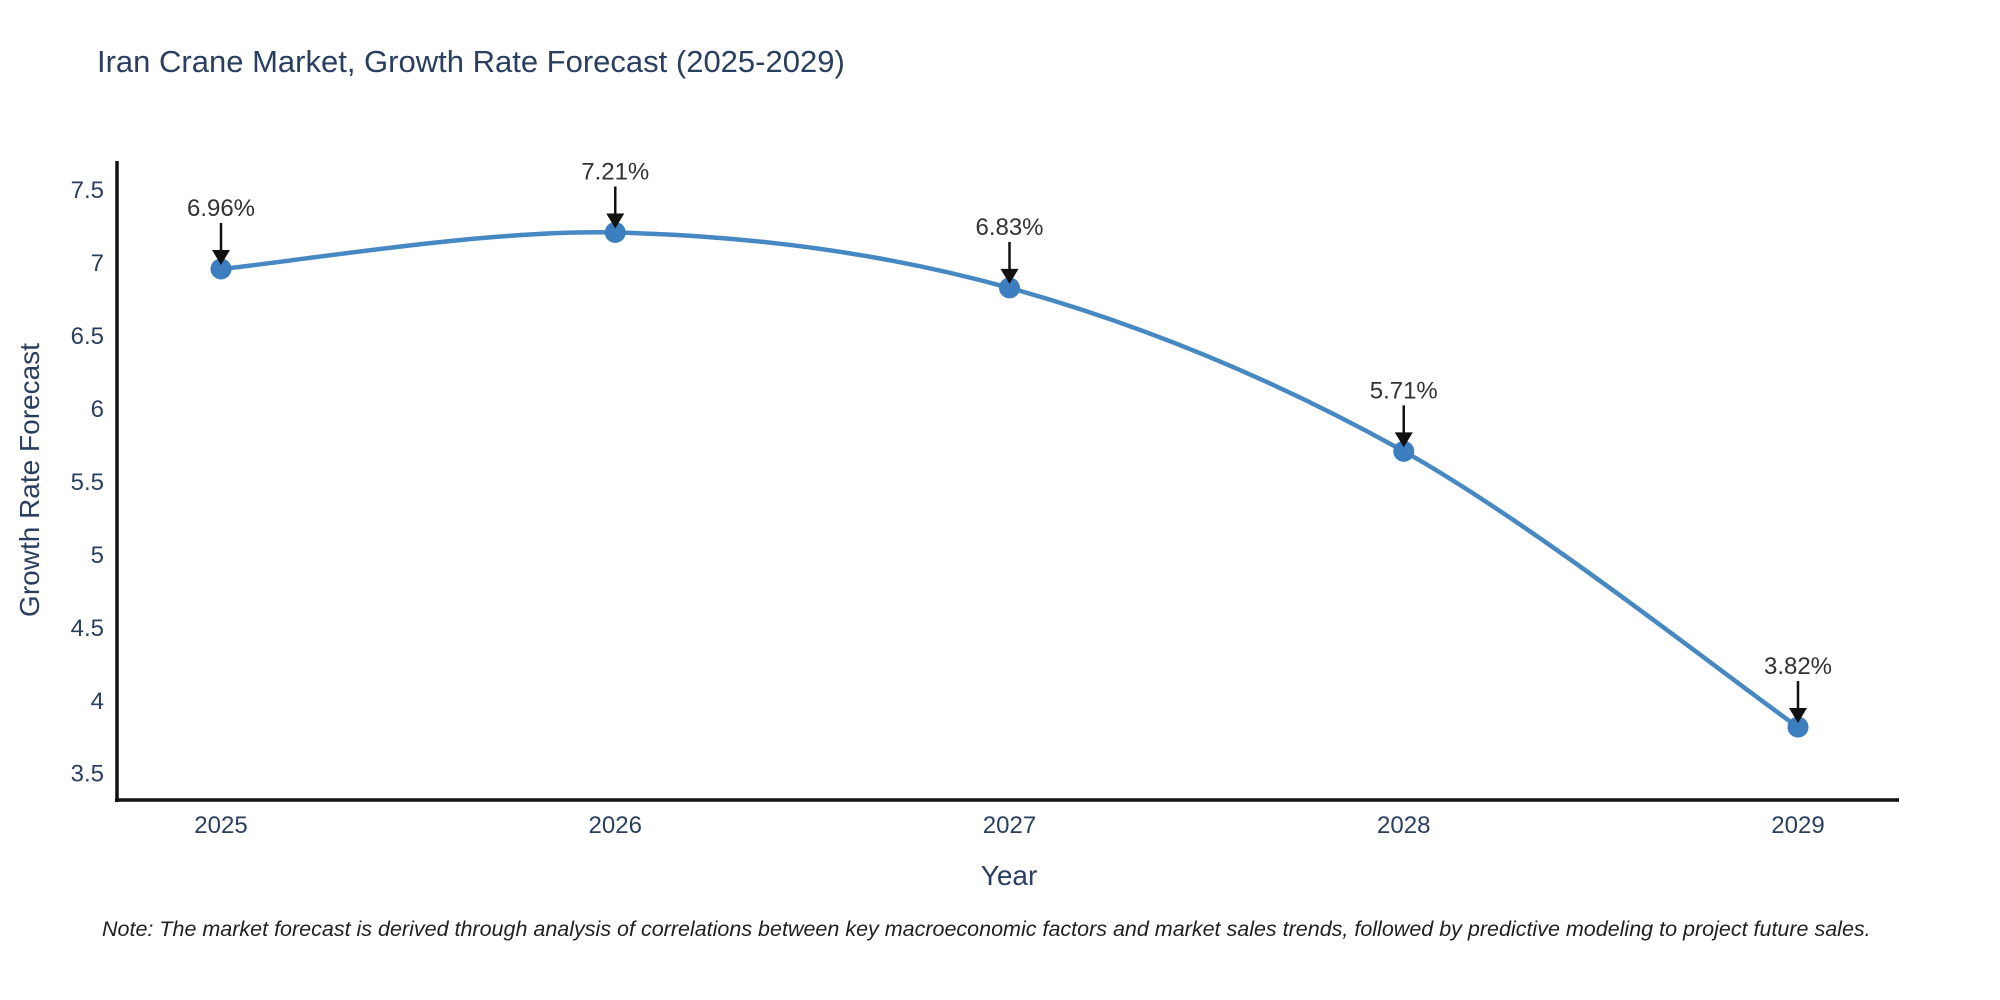 The height and width of the screenshot is (1000, 2000). What do you see at coordinates (97, 409) in the screenshot?
I see `y-tick-label: 6` at bounding box center [97, 409].